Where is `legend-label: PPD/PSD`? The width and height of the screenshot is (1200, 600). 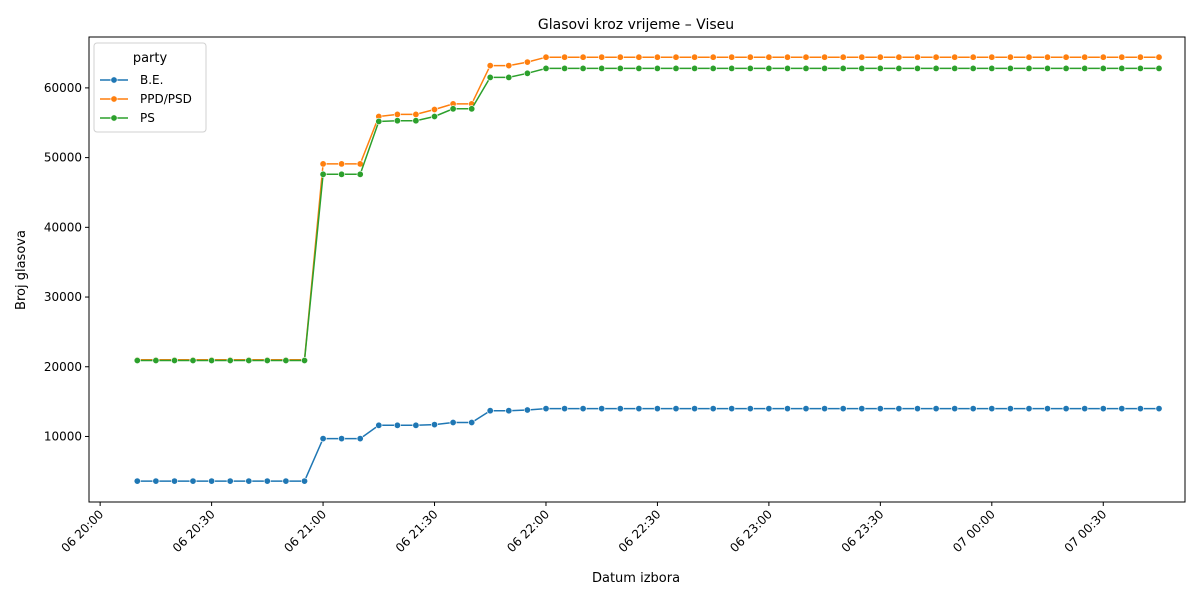
legend-label: PPD/PSD is located at coordinates (166, 99).